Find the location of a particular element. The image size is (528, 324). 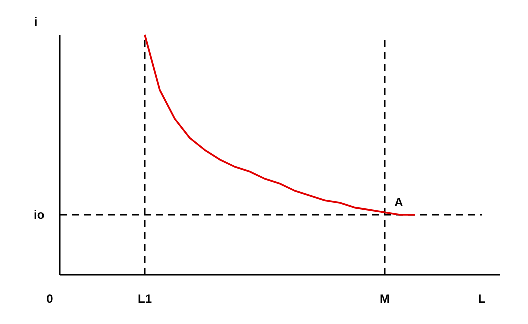

x-tick-label: M is located at coordinates (385, 299).